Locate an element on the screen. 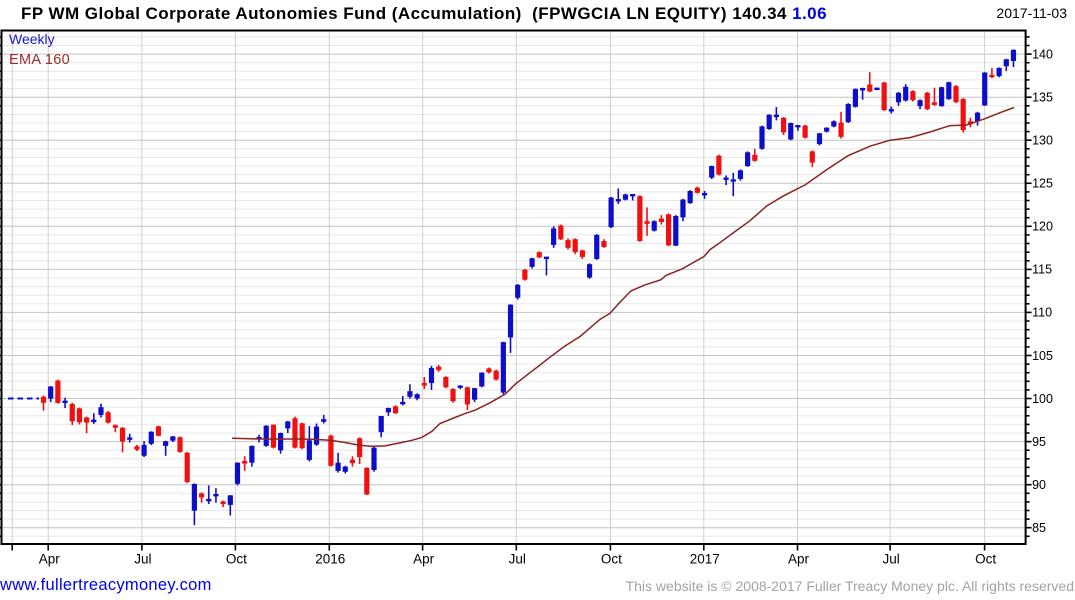 The height and width of the screenshot is (600, 1075). svg-text: 2016 is located at coordinates (330, 559).